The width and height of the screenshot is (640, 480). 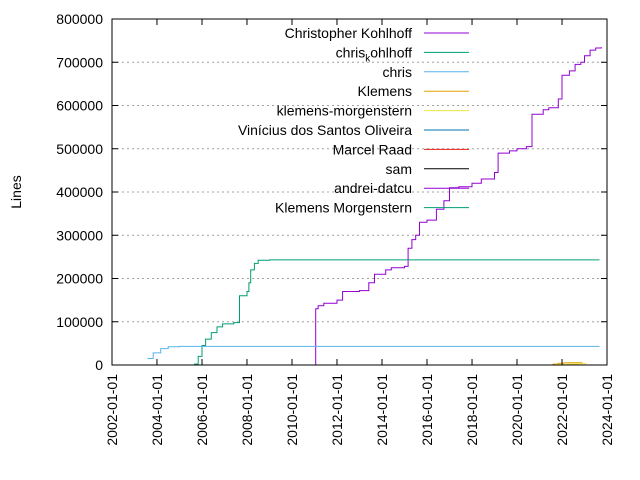 I want to click on y-axis-title-group: Lines, so click(x=16, y=191).